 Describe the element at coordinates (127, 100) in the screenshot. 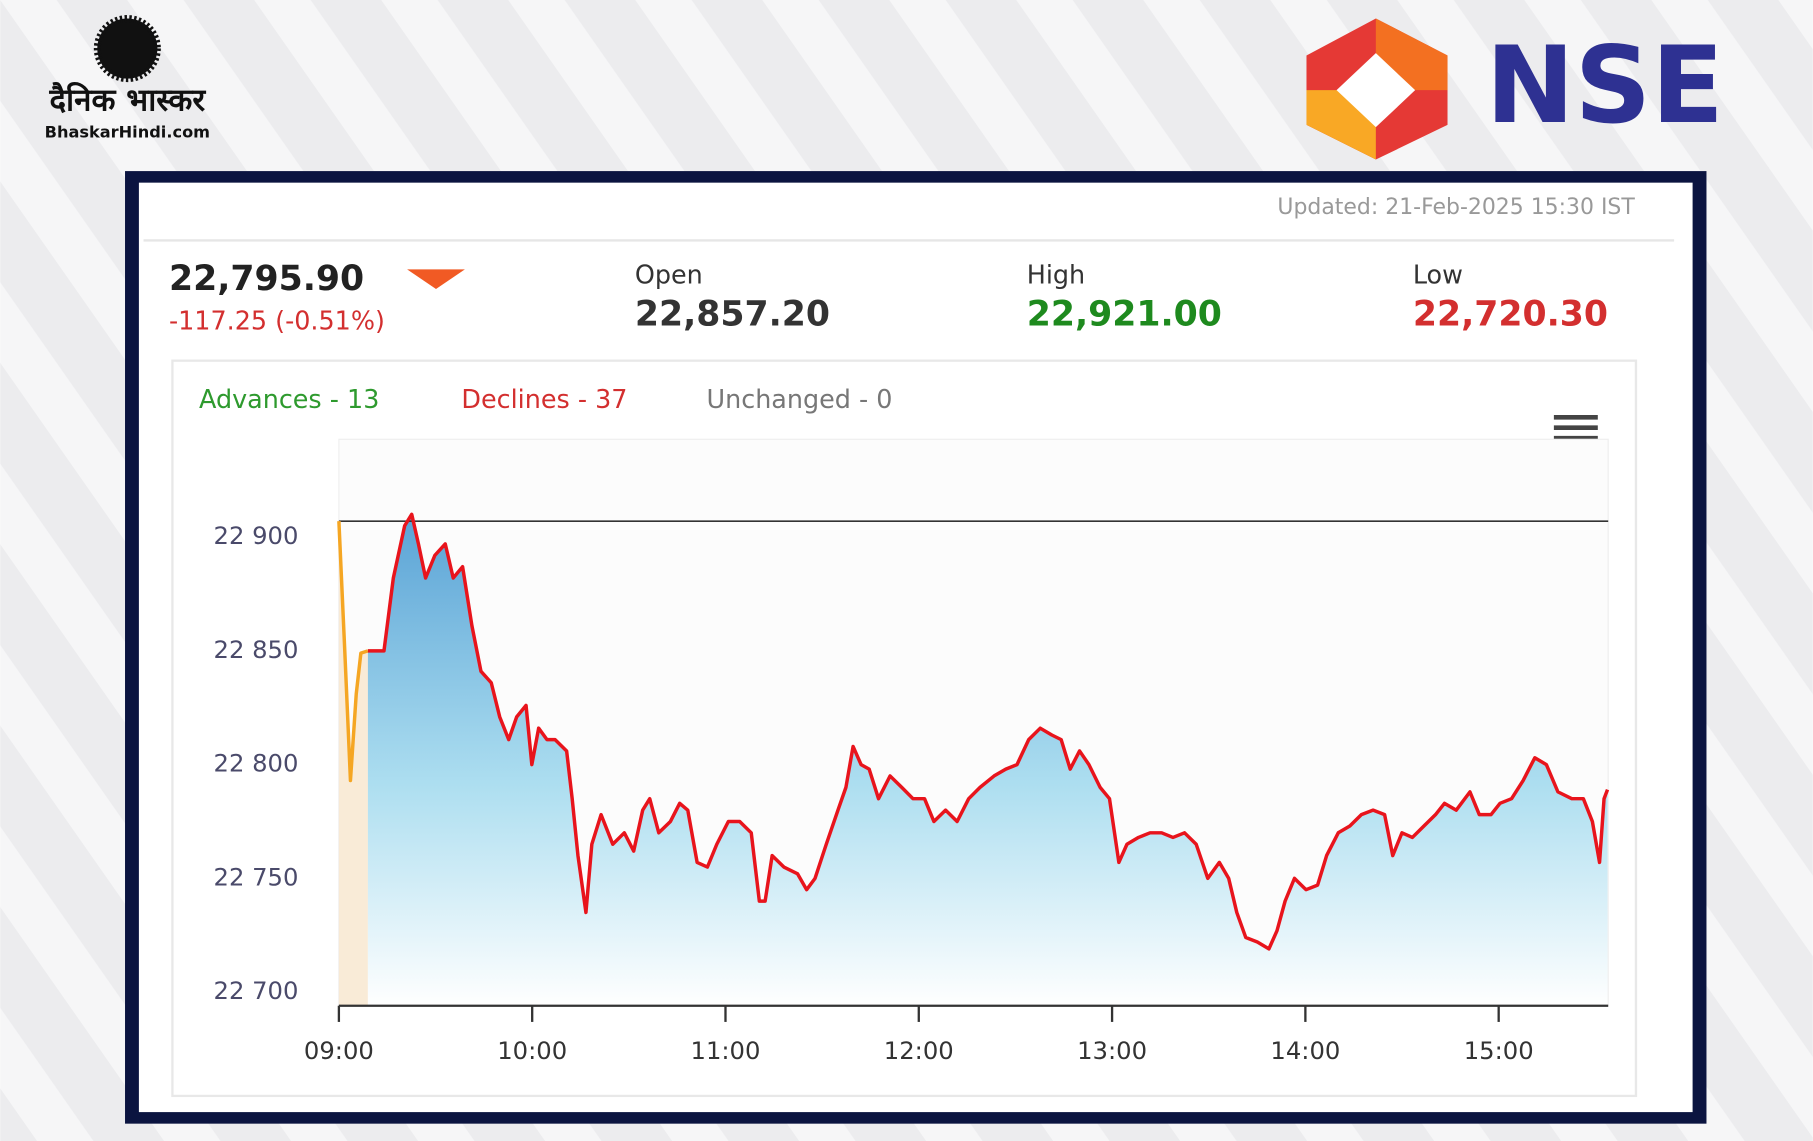

I see `brand-name: दैनिक भास्कर` at that location.